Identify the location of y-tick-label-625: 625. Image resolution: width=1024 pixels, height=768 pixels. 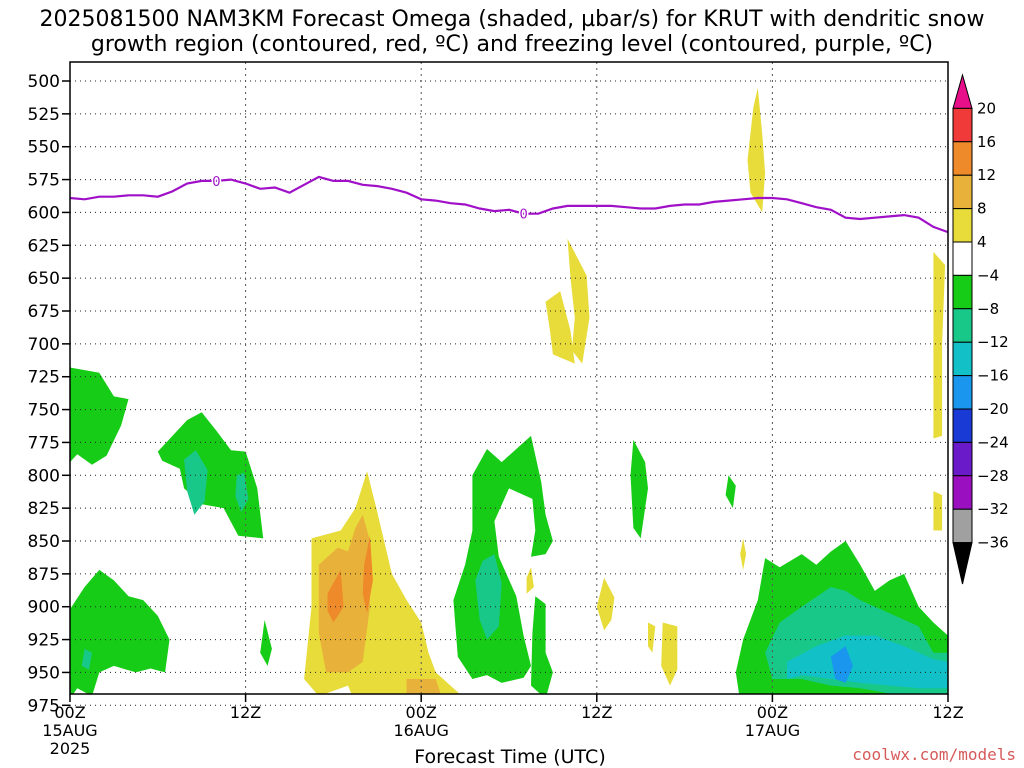
(44, 246).